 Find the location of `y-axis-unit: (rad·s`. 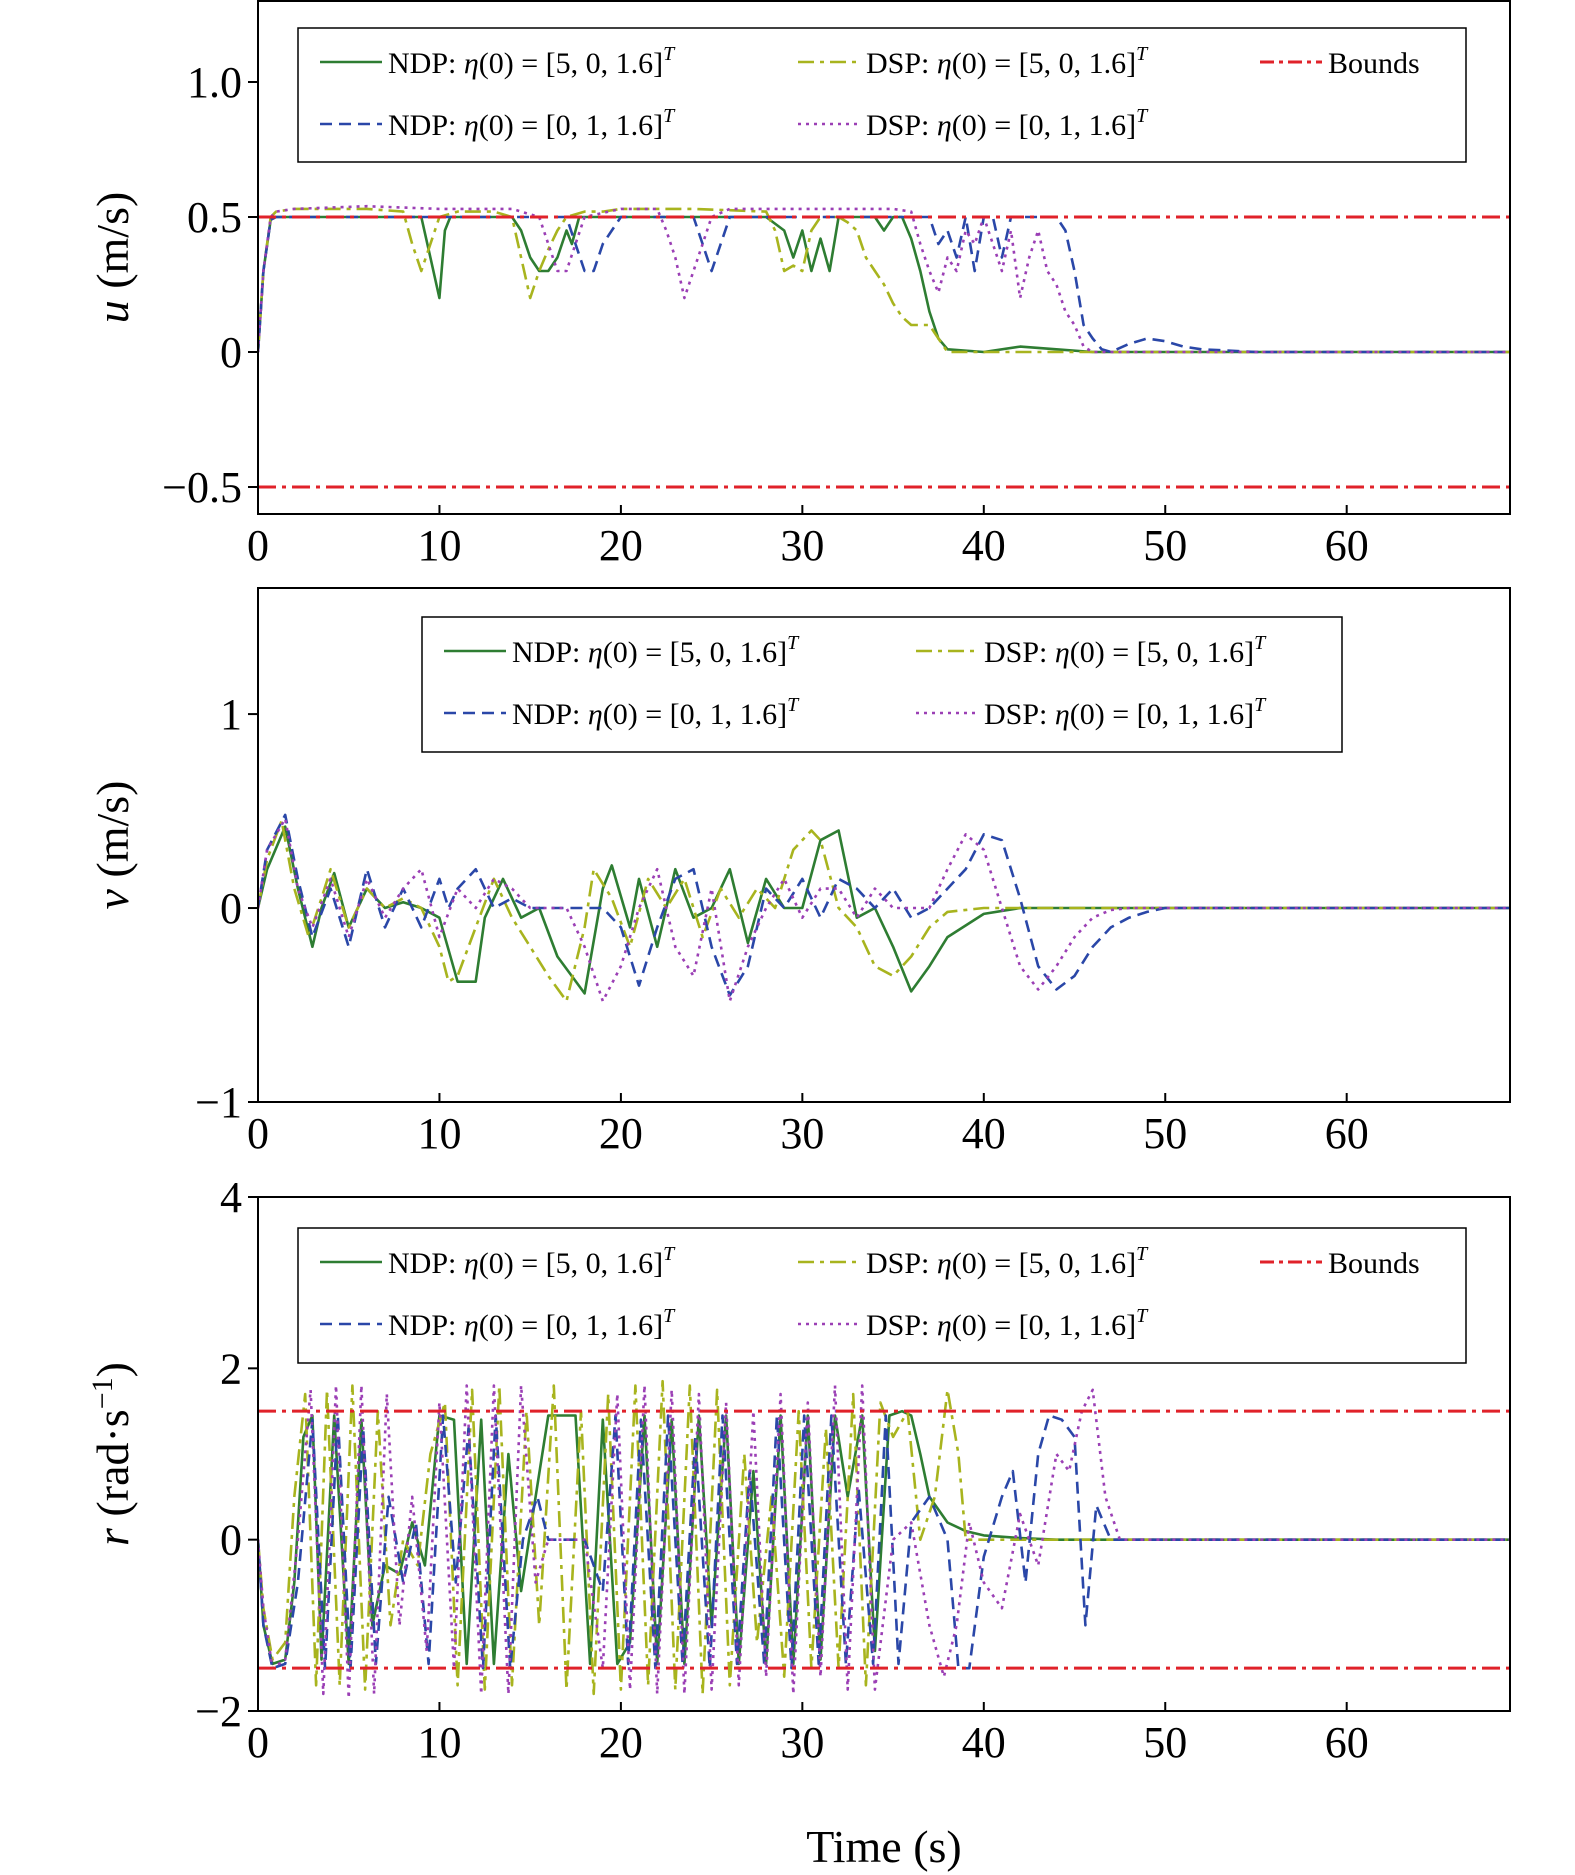

y-axis-unit: (rad·s is located at coordinates (112, 1468).